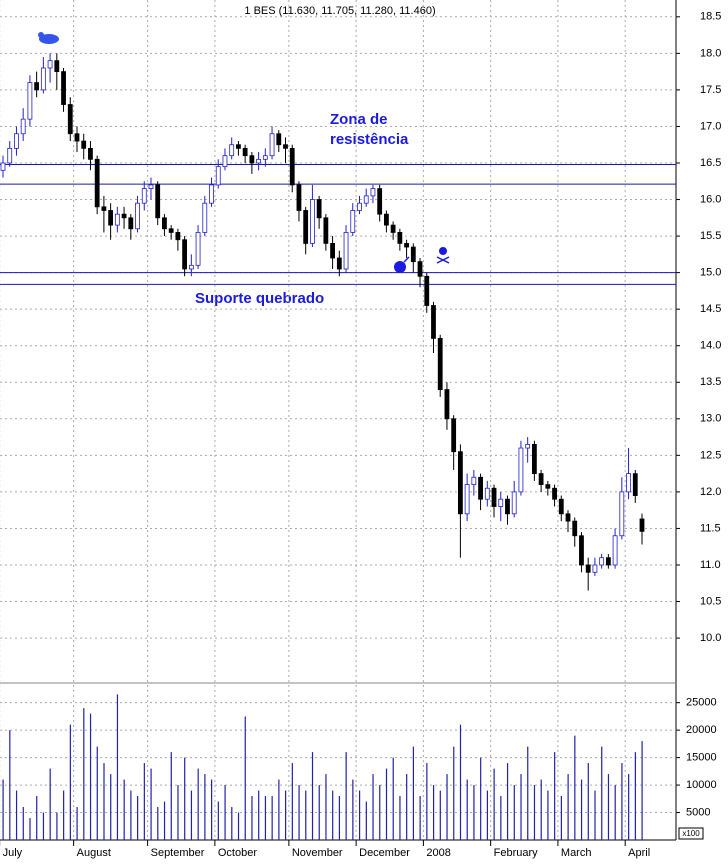 This screenshot has height=865, width=728. I want to click on y-tick-label: 18.0, so click(710, 53).